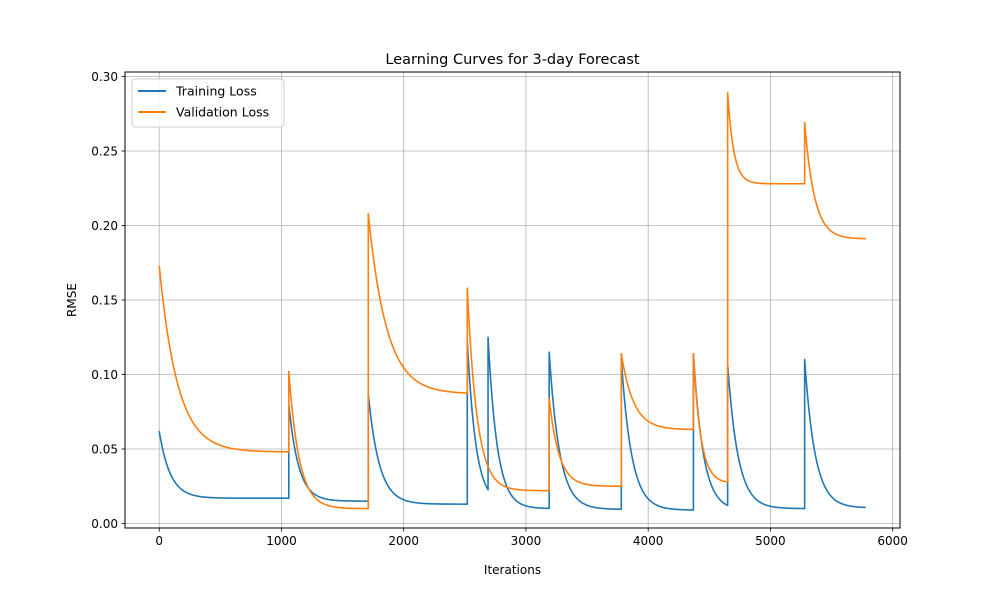 Image resolution: width=1000 pixels, height=600 pixels. I want to click on y-tick-label-0-25: 0.25, so click(104, 151).